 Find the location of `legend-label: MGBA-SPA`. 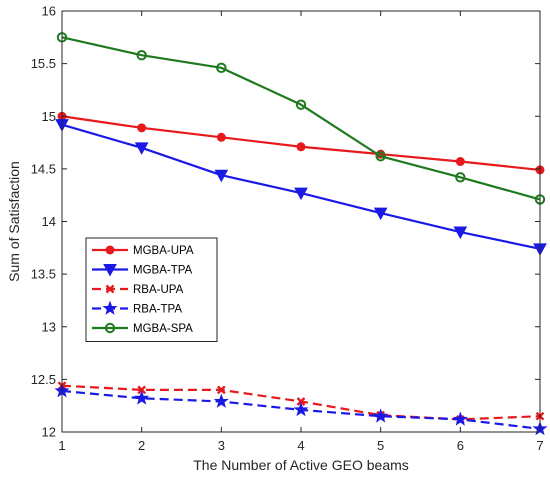

legend-label: MGBA-SPA is located at coordinates (163, 329).